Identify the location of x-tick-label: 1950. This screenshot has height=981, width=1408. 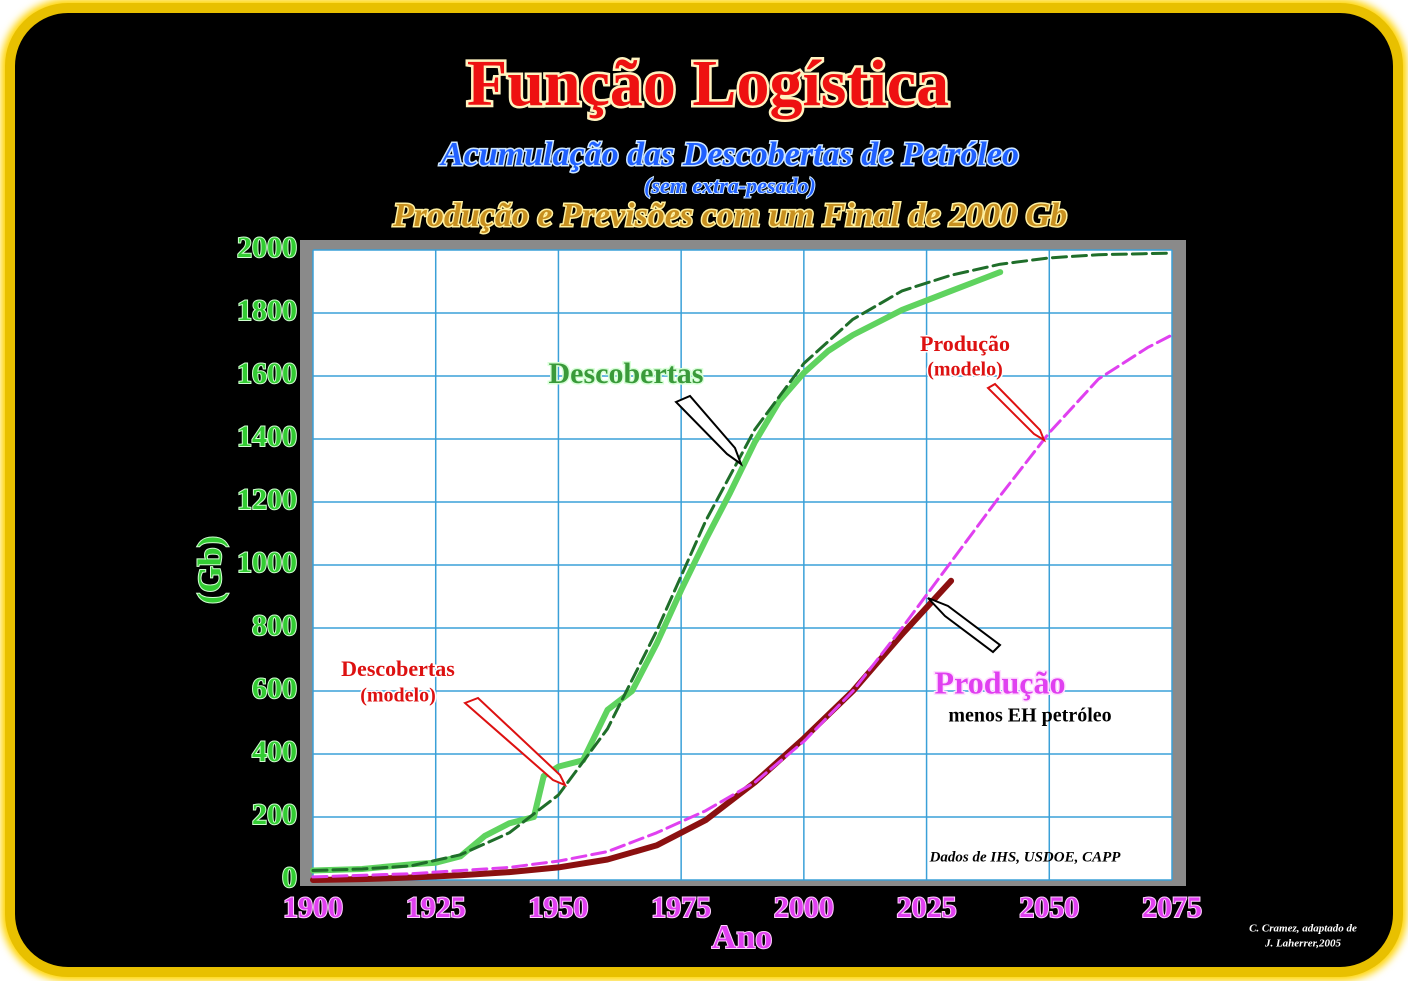
(558, 907).